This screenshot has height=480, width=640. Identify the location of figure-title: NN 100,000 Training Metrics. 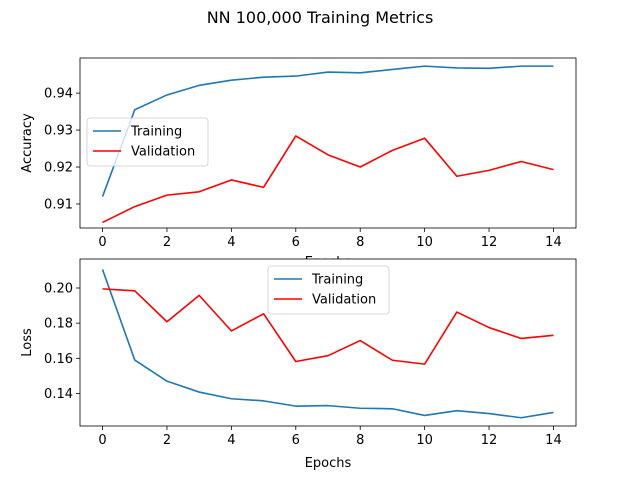
(320, 17).